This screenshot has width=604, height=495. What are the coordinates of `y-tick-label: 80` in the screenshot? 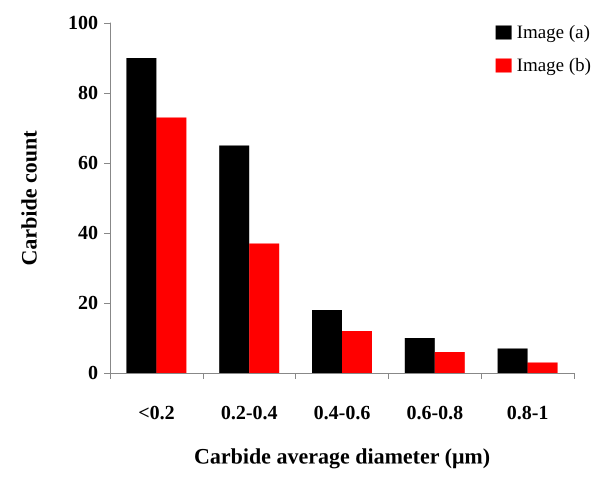 It's located at (88, 93).